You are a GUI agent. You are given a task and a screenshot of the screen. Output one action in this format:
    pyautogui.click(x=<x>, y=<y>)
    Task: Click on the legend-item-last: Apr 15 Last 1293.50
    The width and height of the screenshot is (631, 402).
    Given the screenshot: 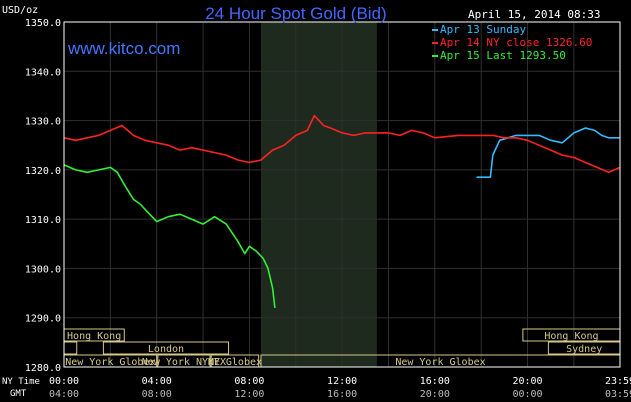 What is the action you would take?
    pyautogui.click(x=503, y=55)
    